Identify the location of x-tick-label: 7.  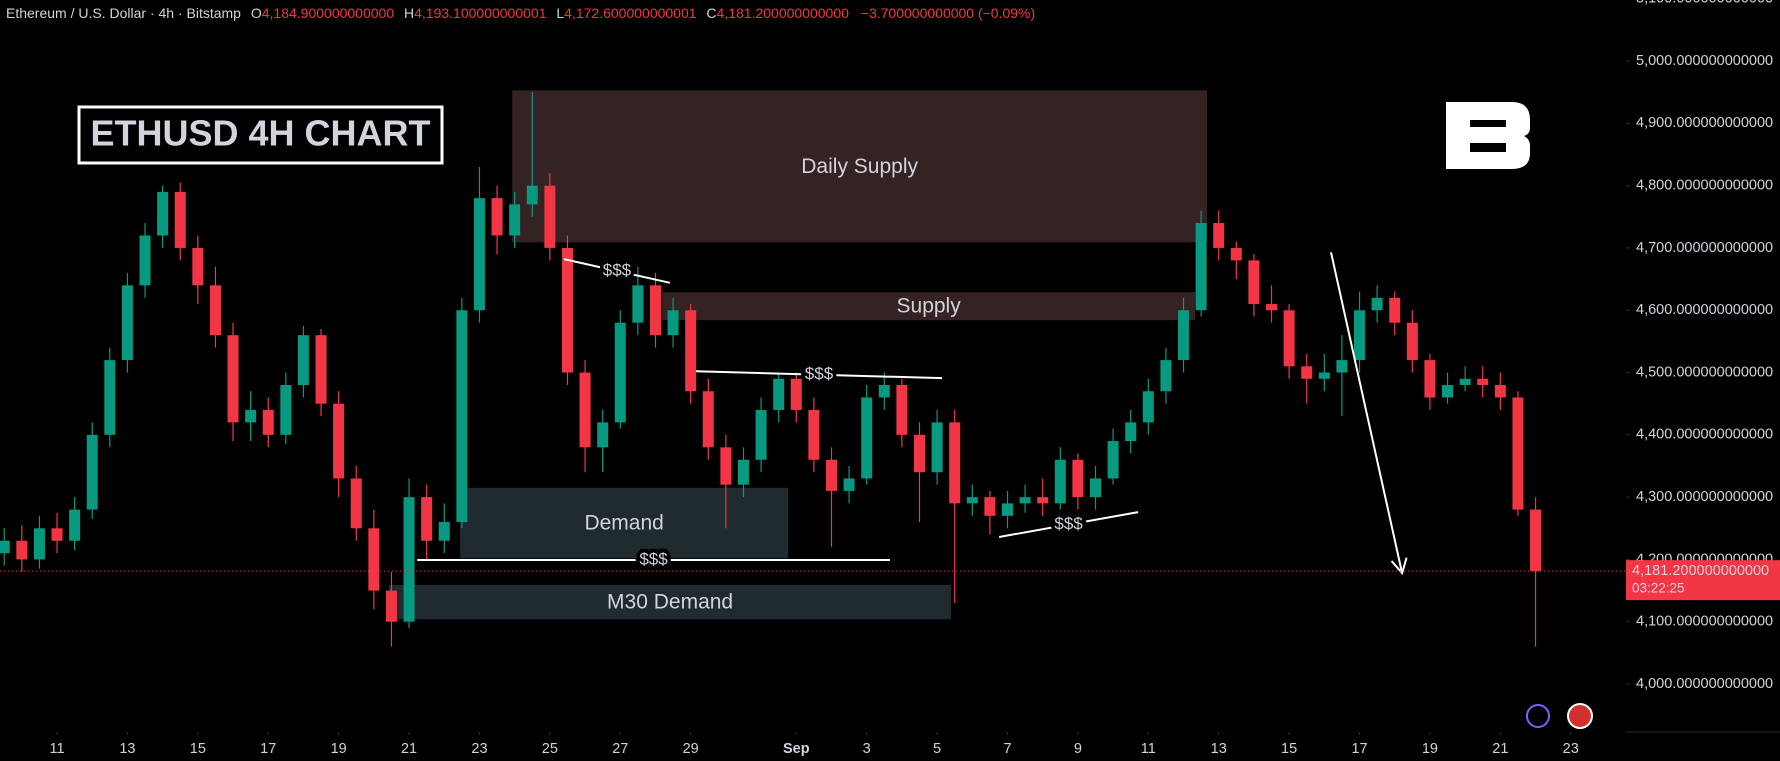
(1007, 749).